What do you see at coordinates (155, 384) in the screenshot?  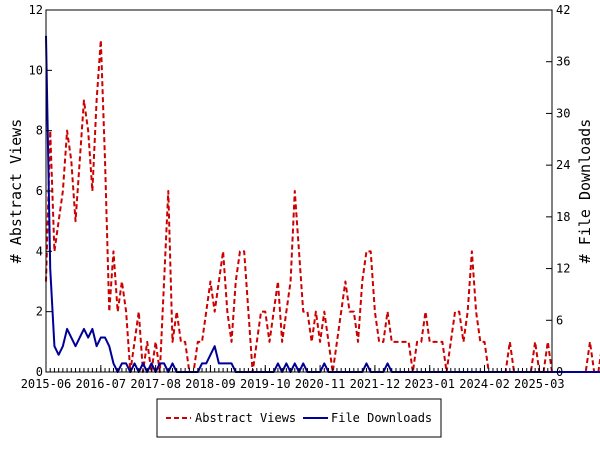 I see `x-tick-label: 2017-08` at bounding box center [155, 384].